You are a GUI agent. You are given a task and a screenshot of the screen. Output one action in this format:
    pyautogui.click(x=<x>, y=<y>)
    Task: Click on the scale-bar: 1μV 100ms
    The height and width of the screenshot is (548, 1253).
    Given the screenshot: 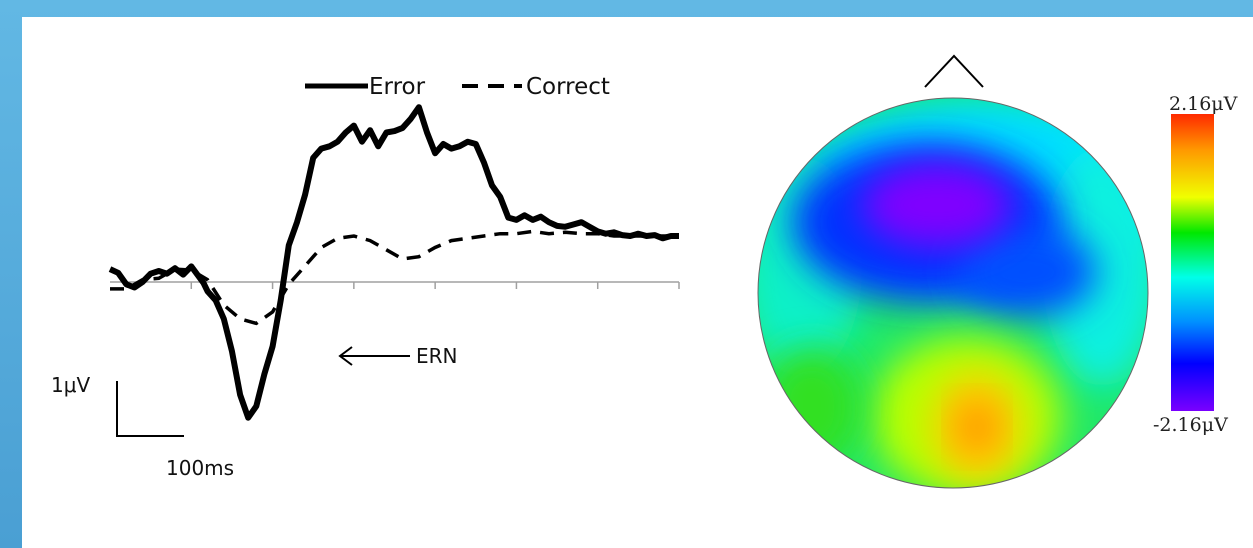 What is the action you would take?
    pyautogui.click(x=142, y=426)
    